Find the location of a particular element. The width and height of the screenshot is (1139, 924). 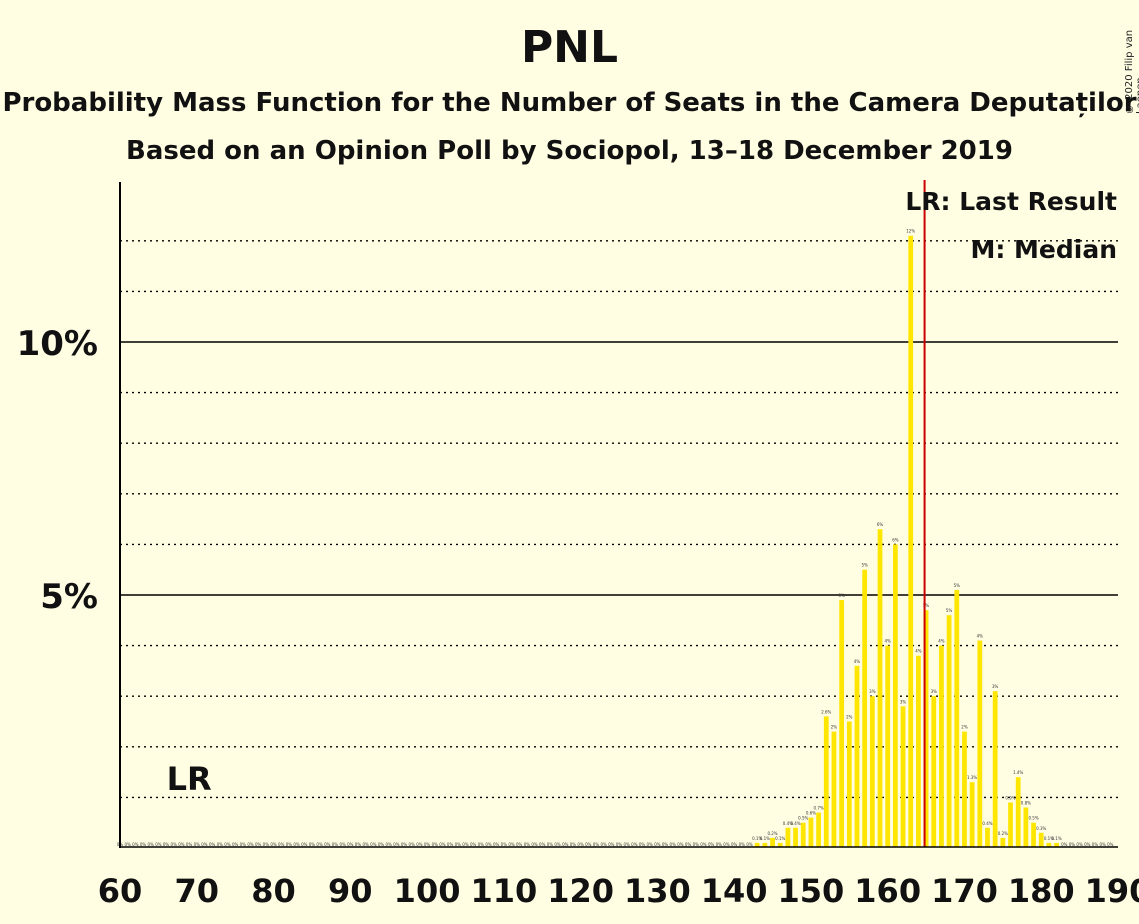

x-tick-label: 160 is located at coordinates (887, 891).